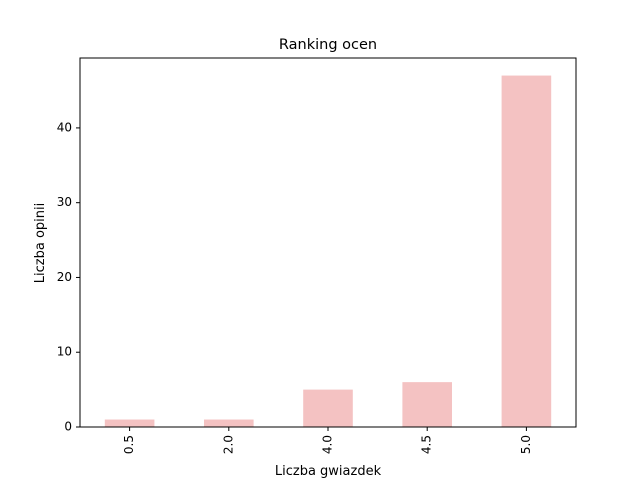 The height and width of the screenshot is (484, 640). Describe the element at coordinates (328, 471) in the screenshot. I see `x-axis-label: Liczba gwiazdek` at that location.